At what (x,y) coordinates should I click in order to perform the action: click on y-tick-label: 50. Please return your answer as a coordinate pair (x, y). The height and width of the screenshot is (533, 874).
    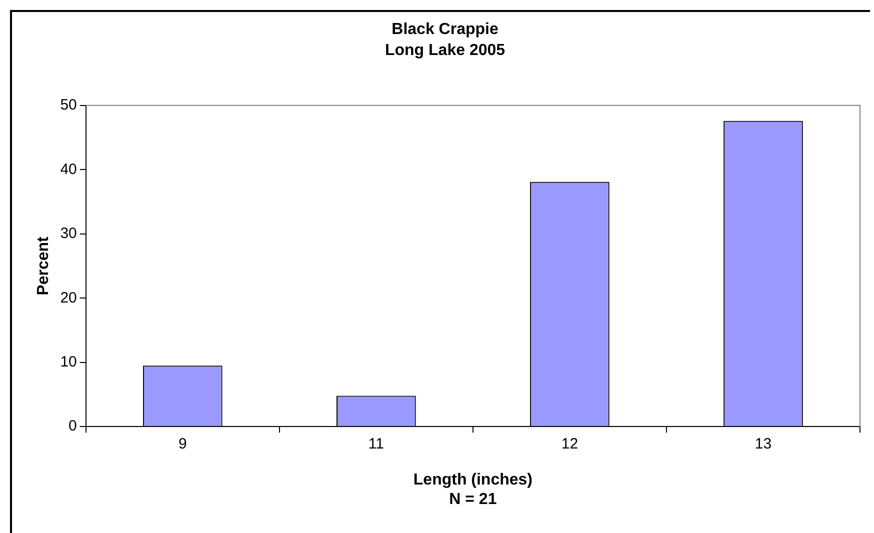
    Looking at the image, I should click on (68, 105).